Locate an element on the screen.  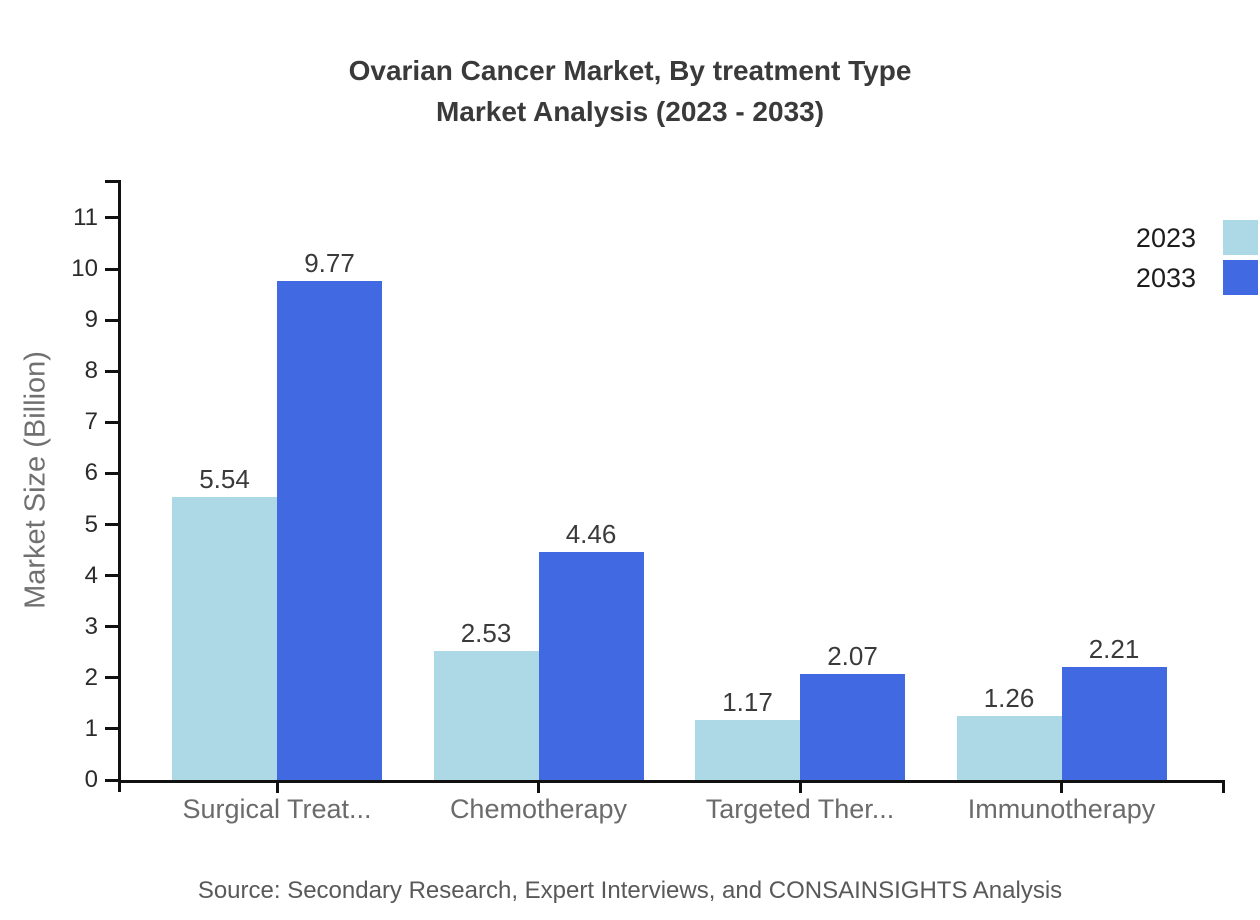
category-label-2: Chemotherapy is located at coordinates (538, 809).